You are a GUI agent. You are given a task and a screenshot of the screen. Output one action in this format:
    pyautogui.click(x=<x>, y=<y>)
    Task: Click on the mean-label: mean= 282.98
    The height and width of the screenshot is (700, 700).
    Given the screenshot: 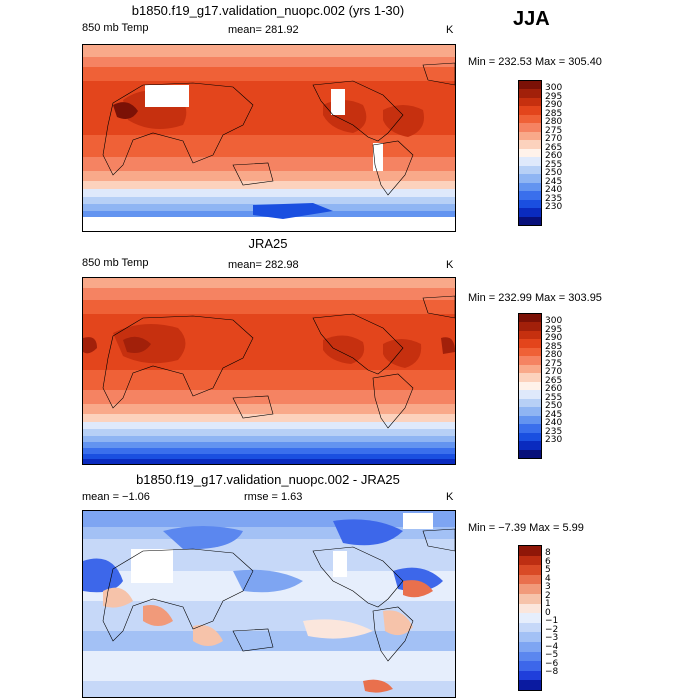 What is the action you would take?
    pyautogui.click(x=263, y=265)
    